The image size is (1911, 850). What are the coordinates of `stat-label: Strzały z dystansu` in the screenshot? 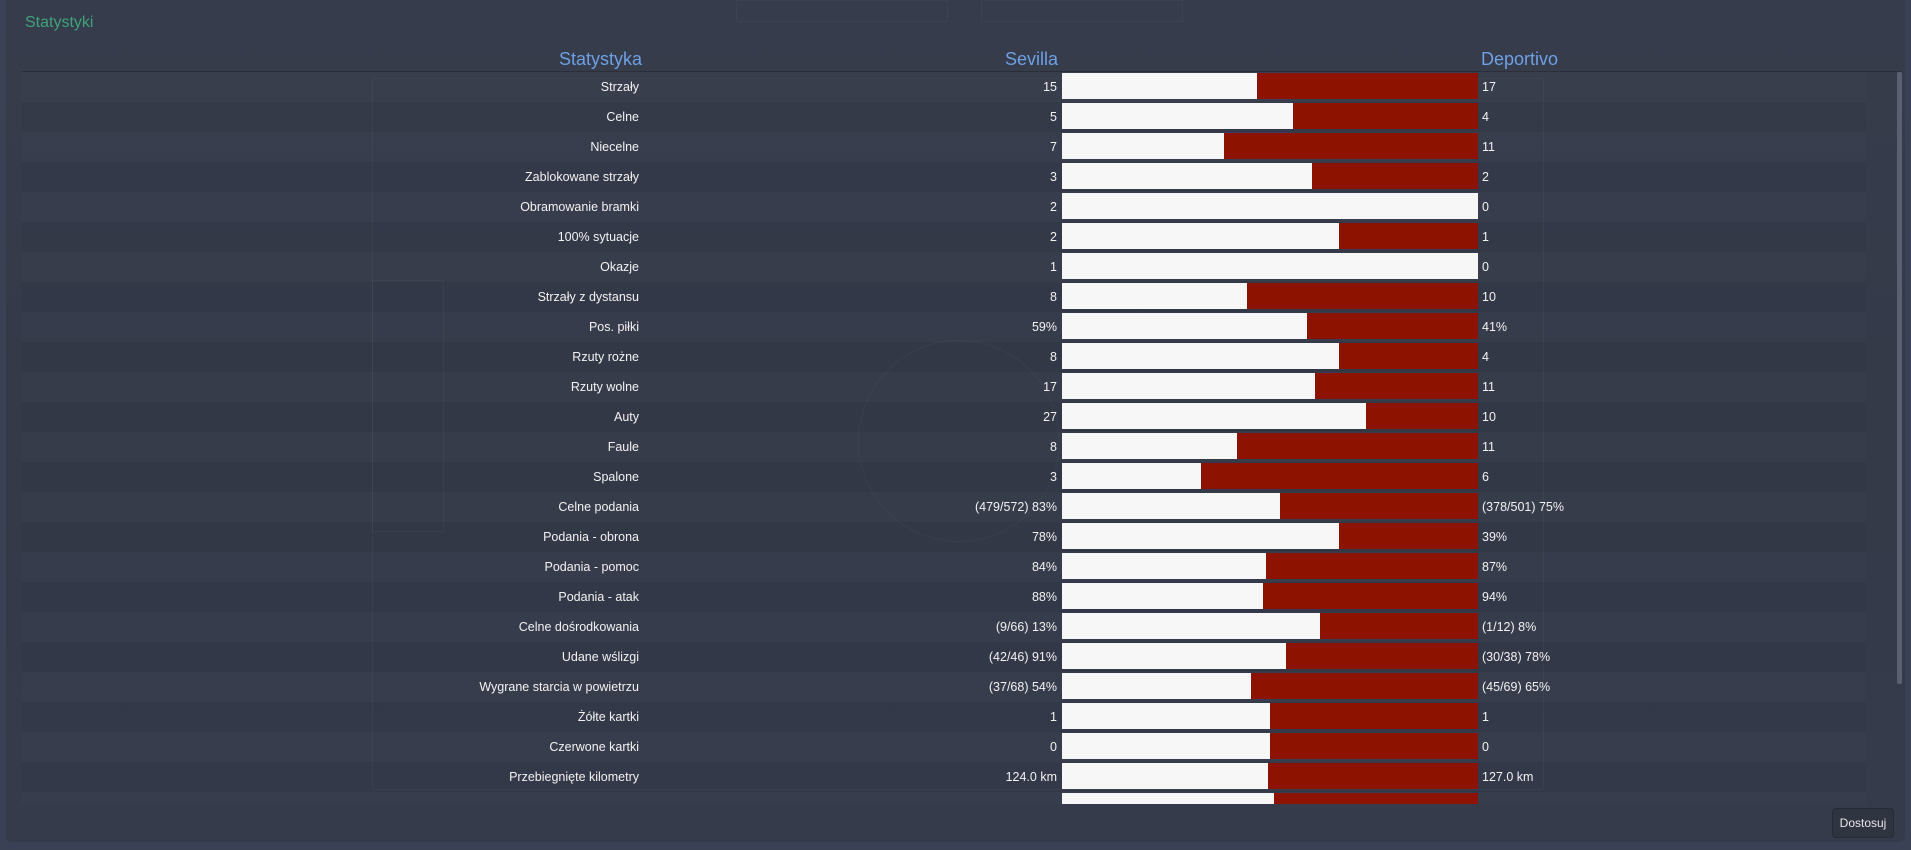 It's located at (588, 297).